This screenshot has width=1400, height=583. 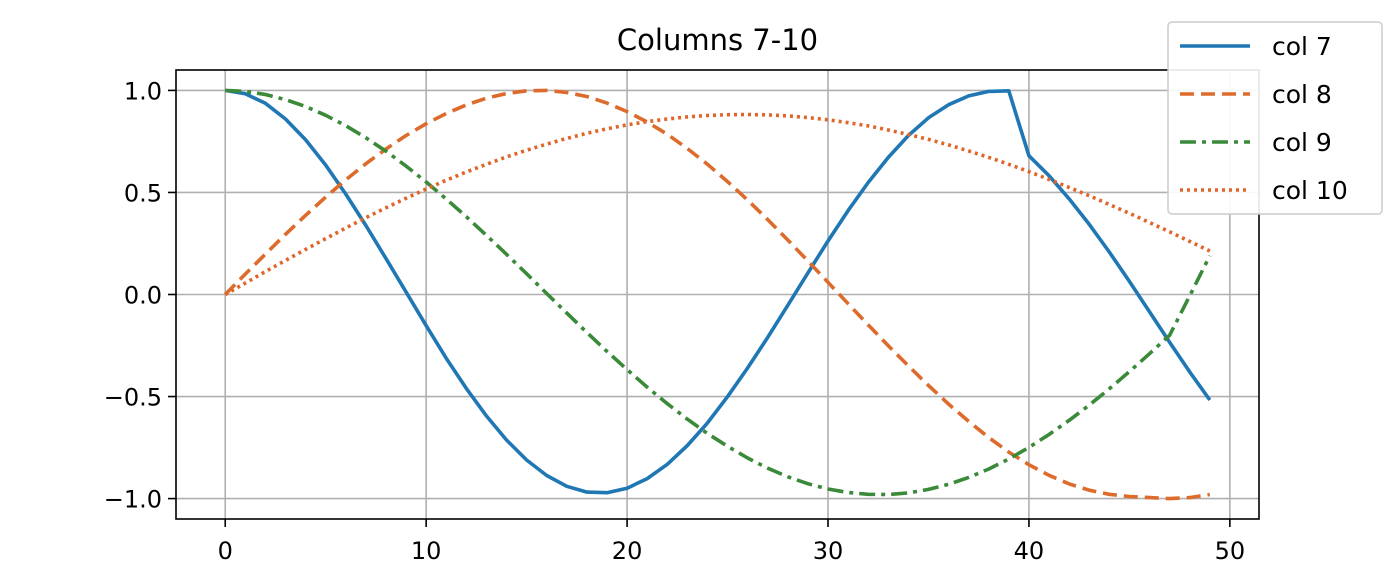 I want to click on x-tick-label: 0, so click(x=225, y=551).